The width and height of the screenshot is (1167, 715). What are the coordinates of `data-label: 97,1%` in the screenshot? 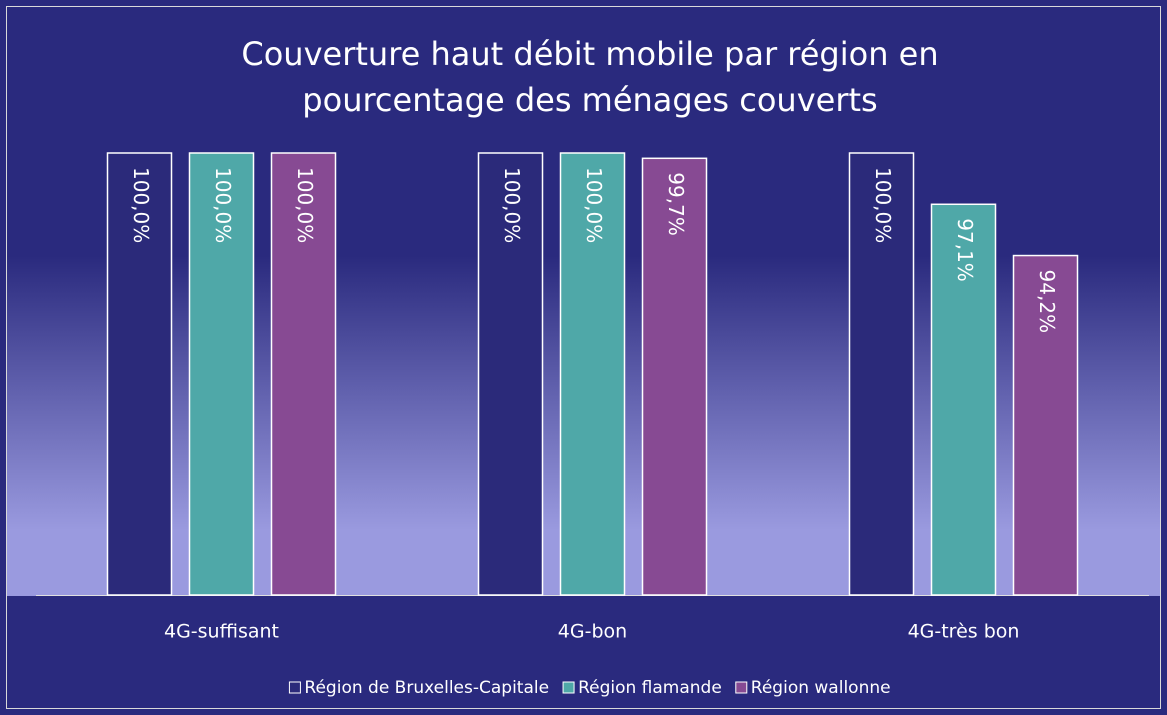 It's located at (965, 250).